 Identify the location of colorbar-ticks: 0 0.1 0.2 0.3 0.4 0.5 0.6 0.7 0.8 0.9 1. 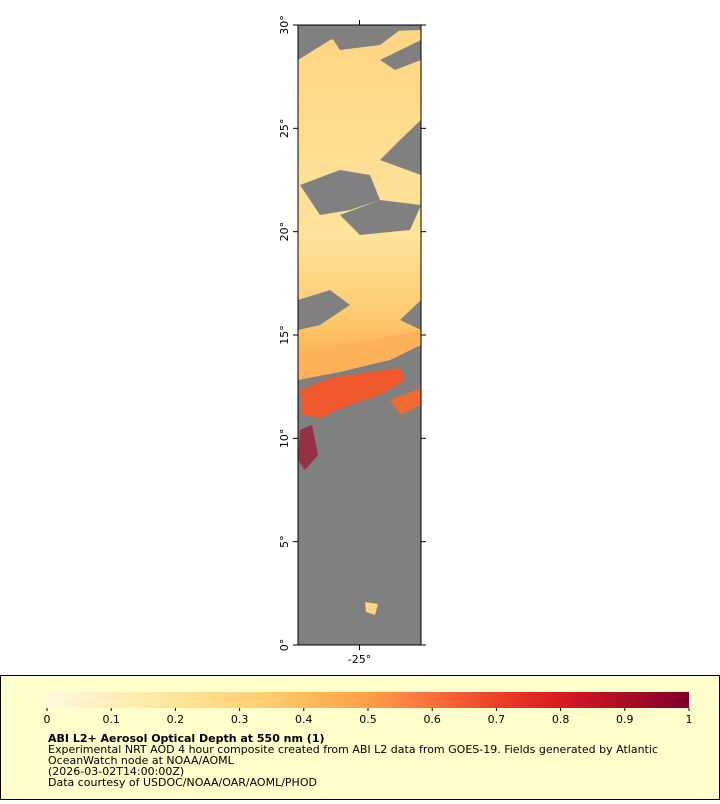
(368, 717).